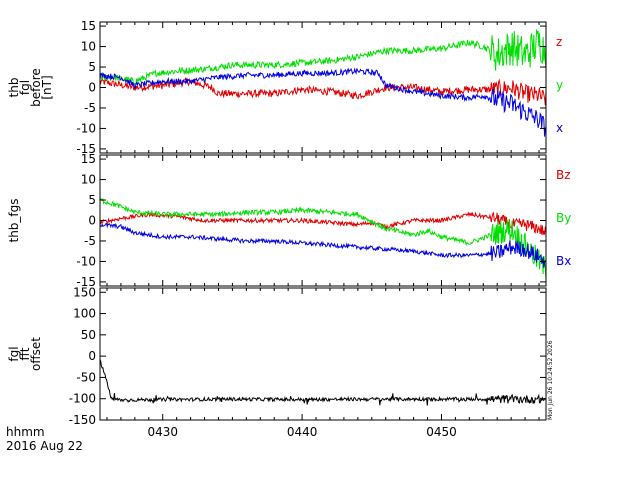 The width and height of the screenshot is (640, 480). I want to click on y-axis-label: thb_fgs, so click(14, 220).